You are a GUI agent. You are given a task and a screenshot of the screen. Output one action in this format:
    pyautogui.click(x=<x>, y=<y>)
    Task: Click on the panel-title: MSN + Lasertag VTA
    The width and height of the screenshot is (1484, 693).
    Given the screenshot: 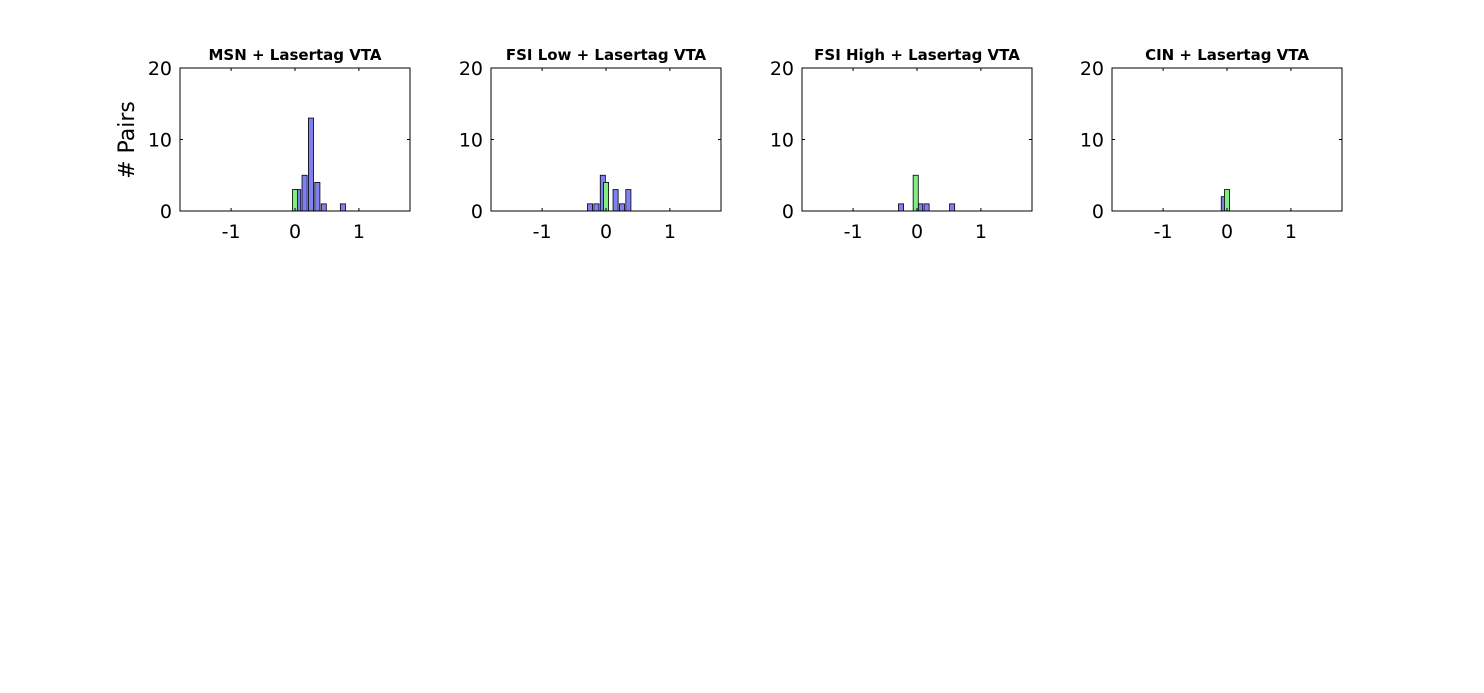 What is the action you would take?
    pyautogui.click(x=294, y=55)
    